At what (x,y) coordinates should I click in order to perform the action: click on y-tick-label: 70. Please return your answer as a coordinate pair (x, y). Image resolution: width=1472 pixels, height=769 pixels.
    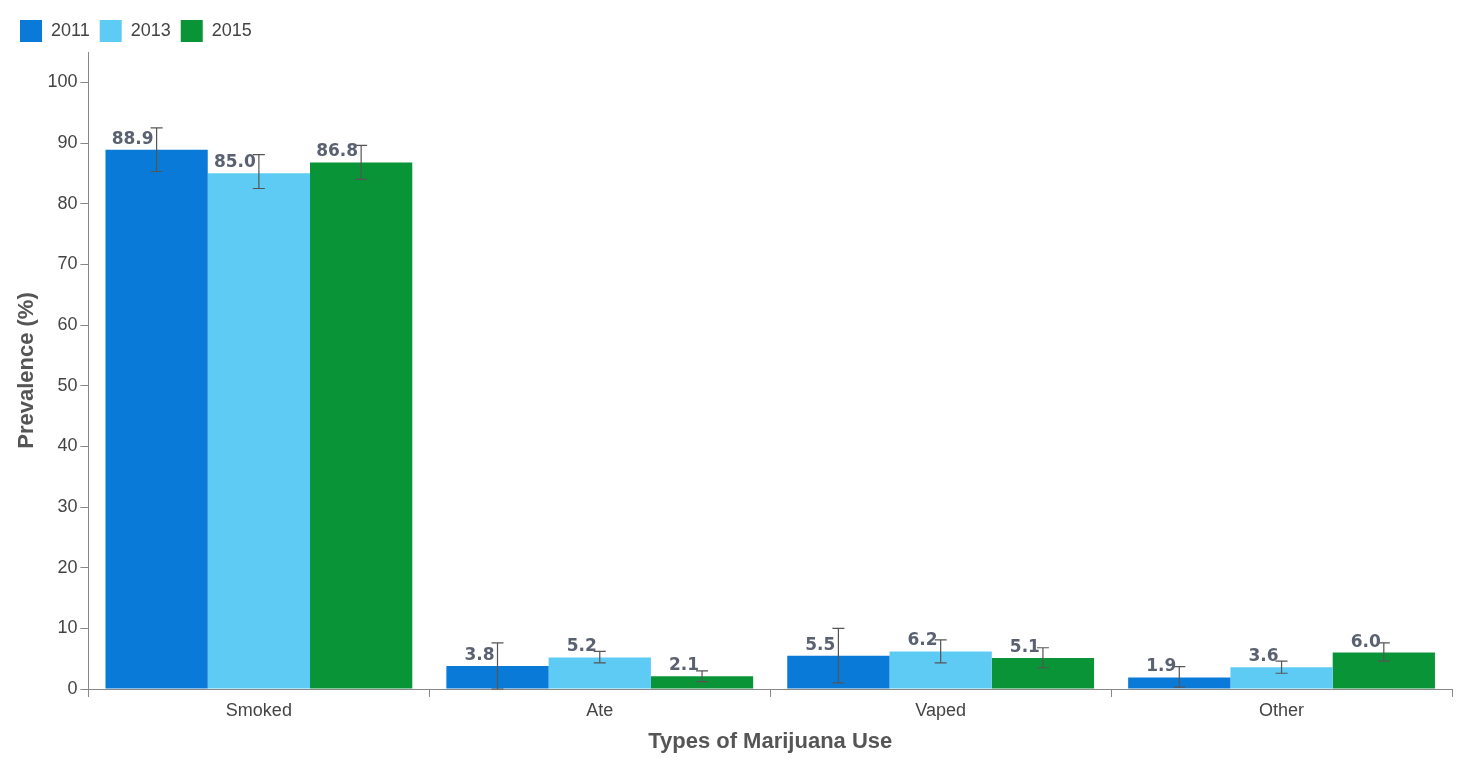
    Looking at the image, I should click on (67, 263).